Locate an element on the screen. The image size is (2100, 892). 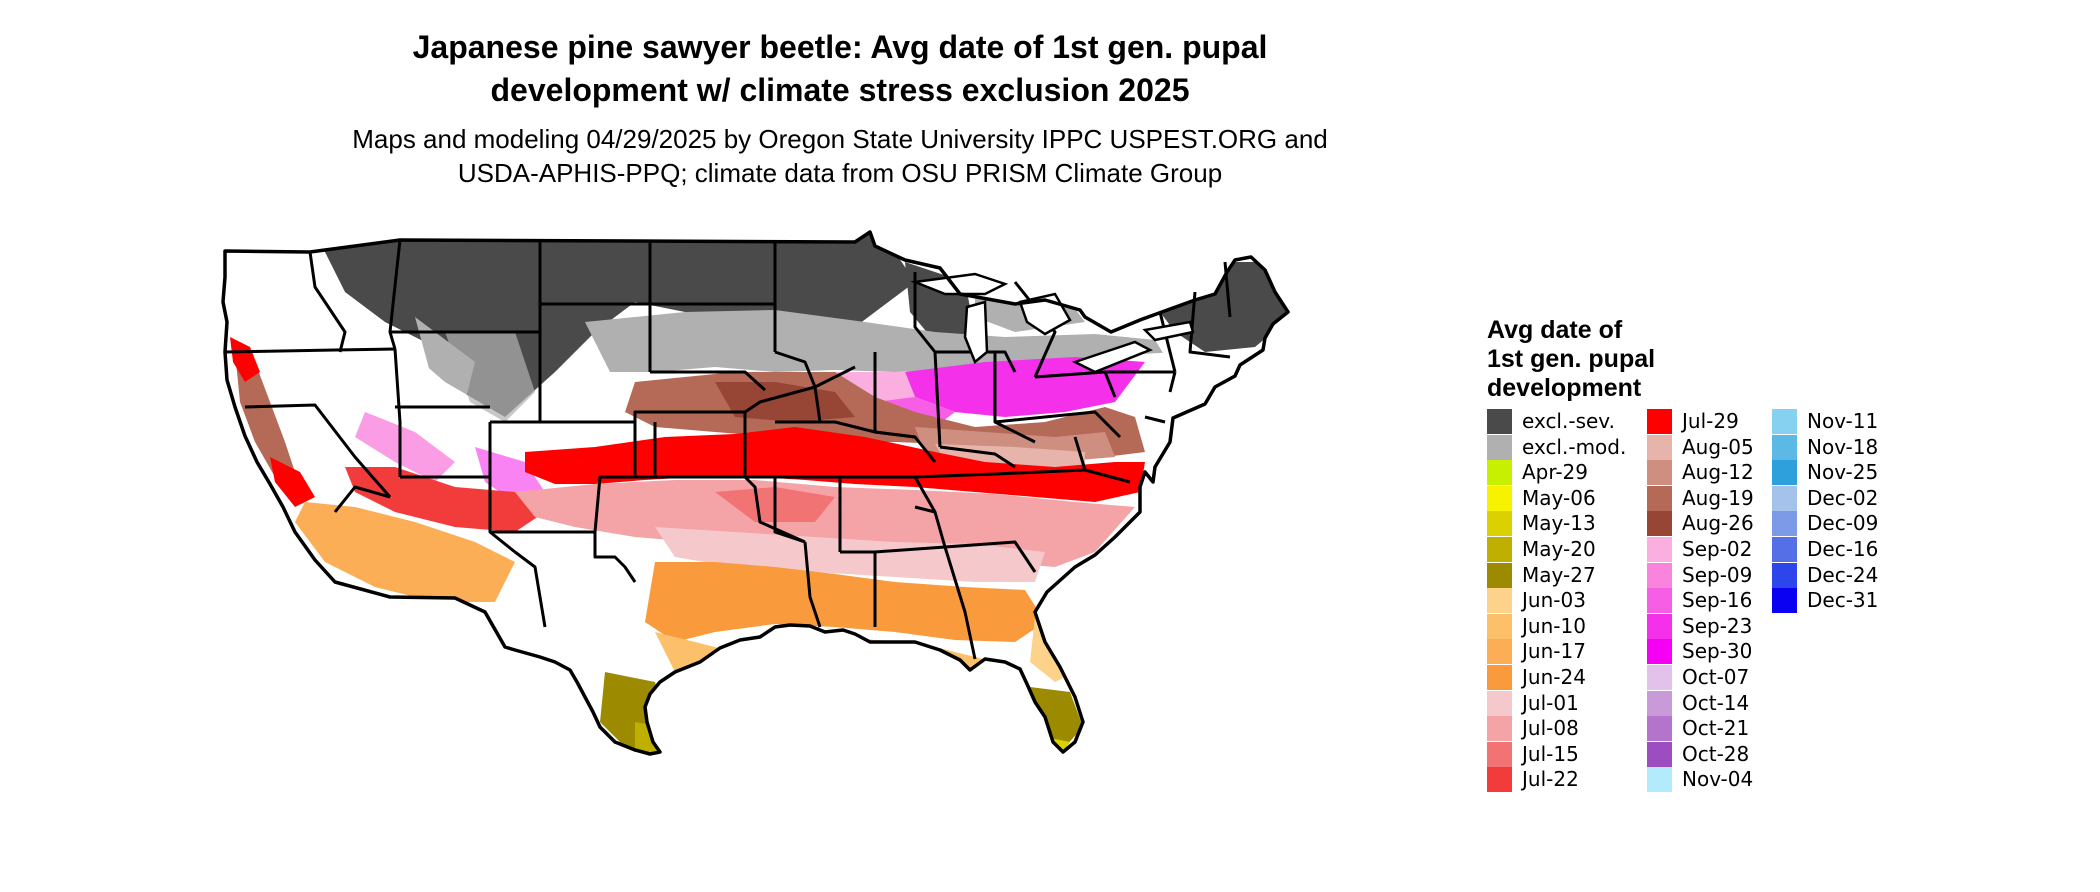
legend-label: Oct-07 is located at coordinates (1716, 676).